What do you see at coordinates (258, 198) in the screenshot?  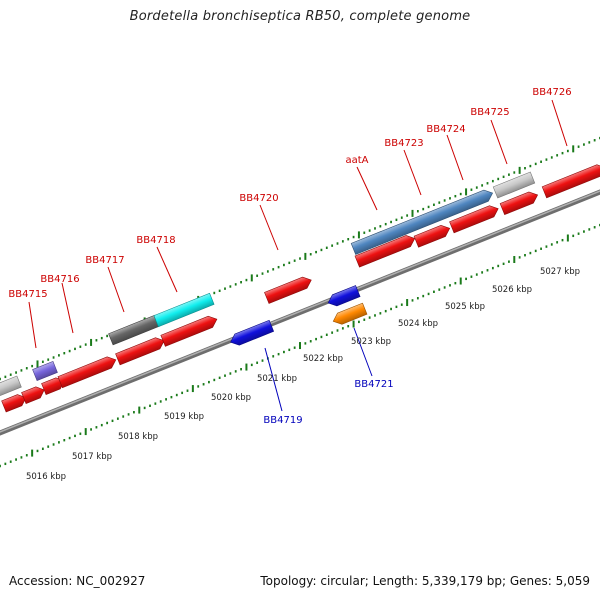 I see `gene-label: BB4720` at bounding box center [258, 198].